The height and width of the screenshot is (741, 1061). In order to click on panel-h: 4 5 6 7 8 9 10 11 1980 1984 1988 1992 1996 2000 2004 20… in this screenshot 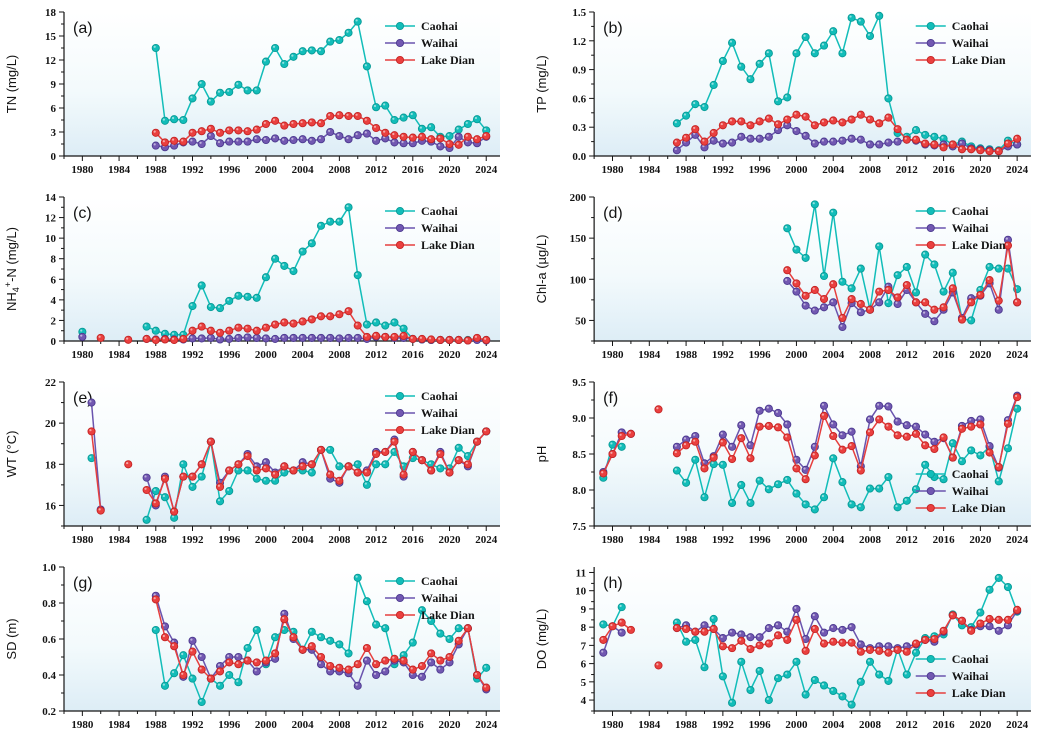, I will do `click(795, 647)`.